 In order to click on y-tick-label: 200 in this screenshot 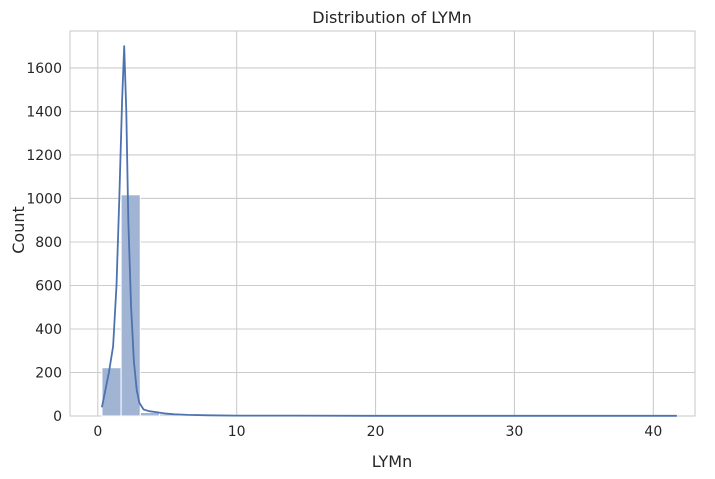, I will do `click(48, 373)`.